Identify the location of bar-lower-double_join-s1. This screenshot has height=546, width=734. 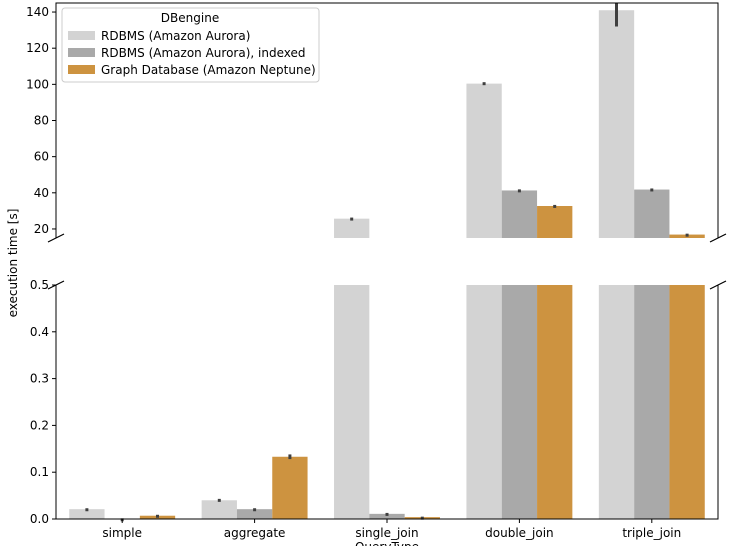
(519, 402).